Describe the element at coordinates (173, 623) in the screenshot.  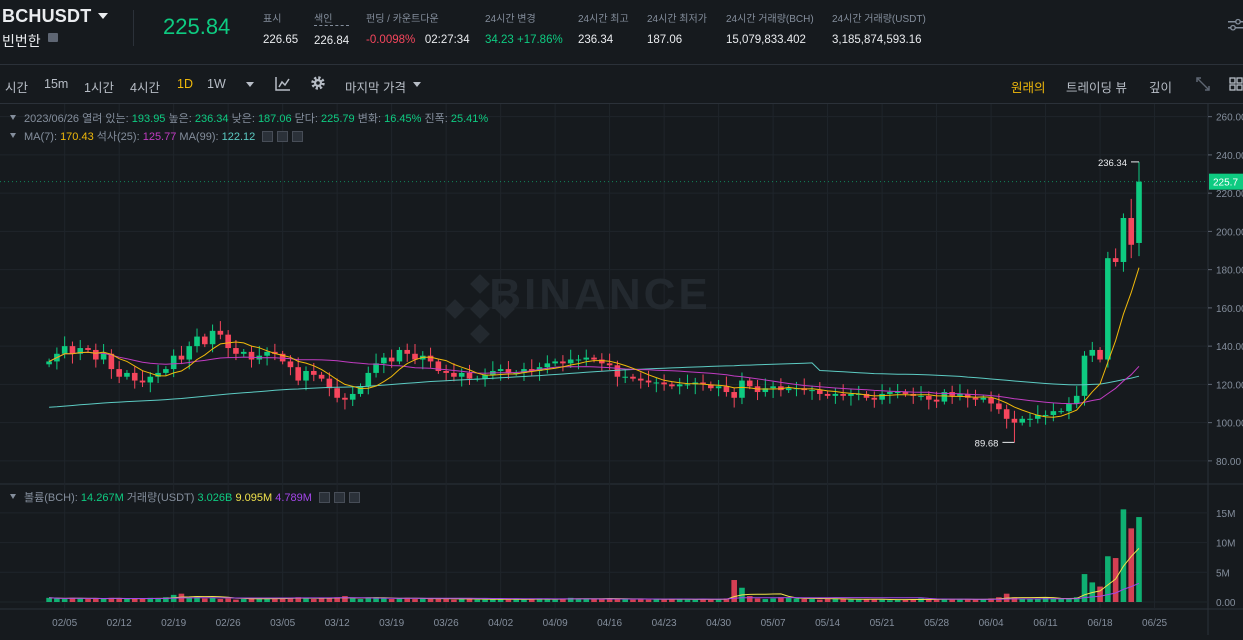
I see `date-tick-label: 02/19` at that location.